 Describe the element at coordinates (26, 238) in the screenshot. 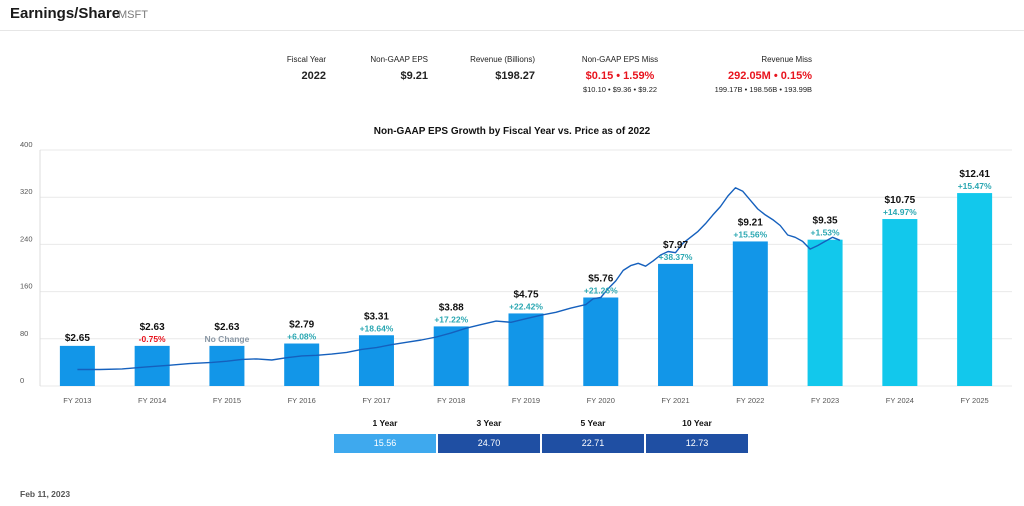

I see `y-tick-label: 240` at that location.